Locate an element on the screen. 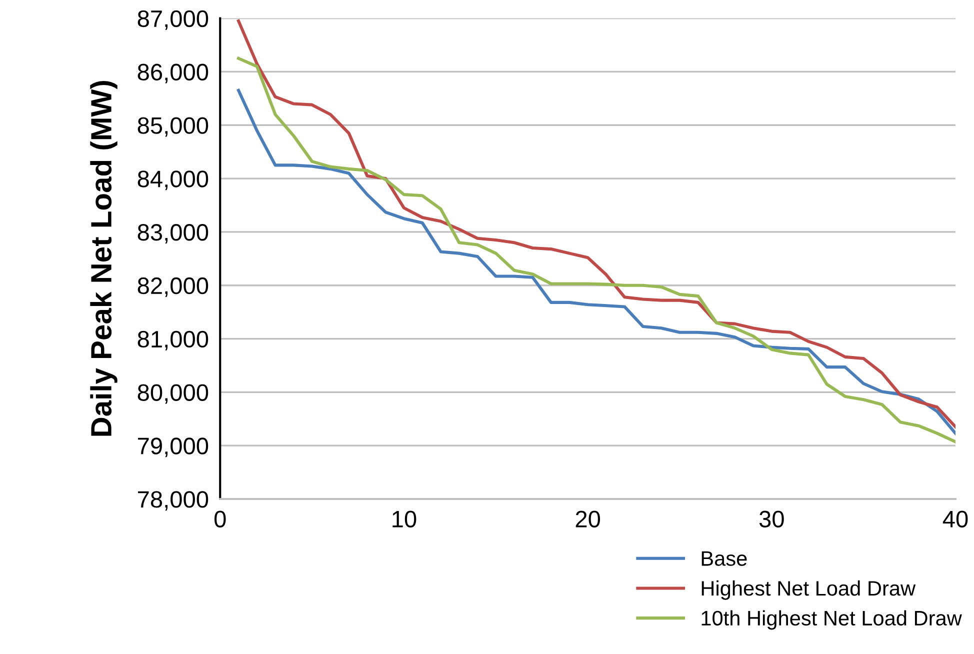  y-tick-label: 86,000 is located at coordinates (173, 74).